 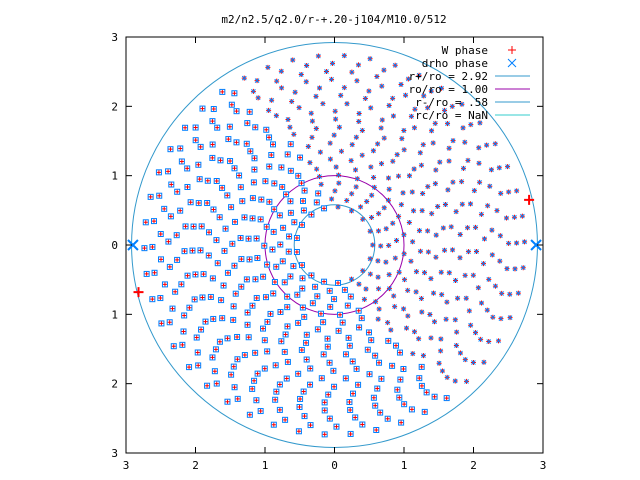 I want to click on drho-phase-point, so click(x=133, y=245).